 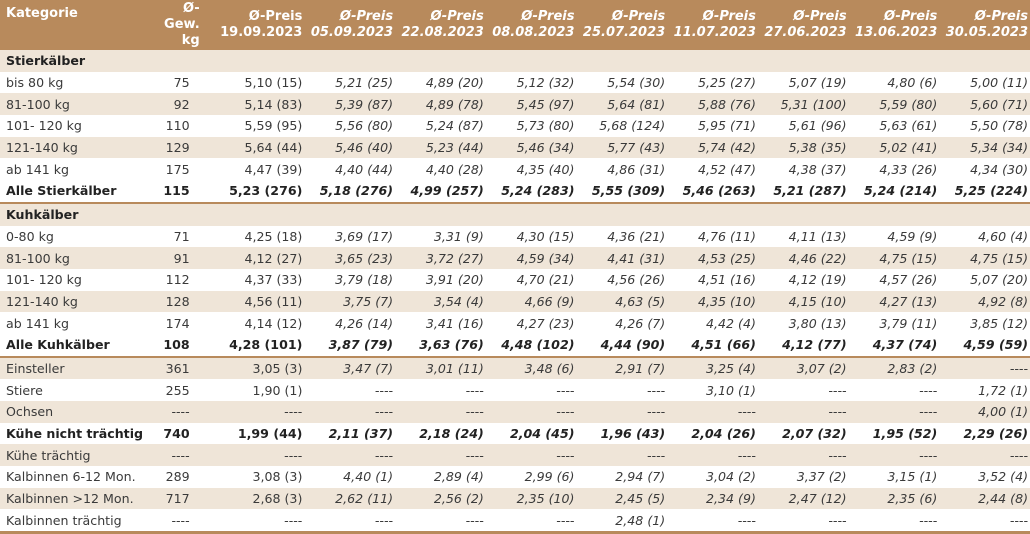 What do you see at coordinates (181, 192) in the screenshot?
I see `cell-gewicht: 115` at bounding box center [181, 192].